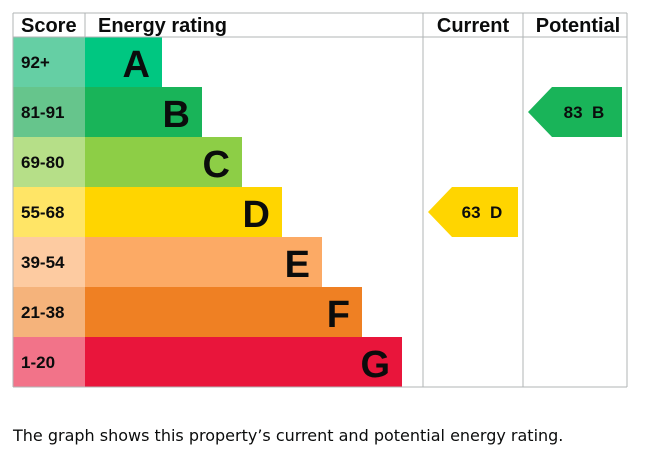 The height and width of the screenshot is (455, 662). I want to click on score-cell-g, so click(49, 362).